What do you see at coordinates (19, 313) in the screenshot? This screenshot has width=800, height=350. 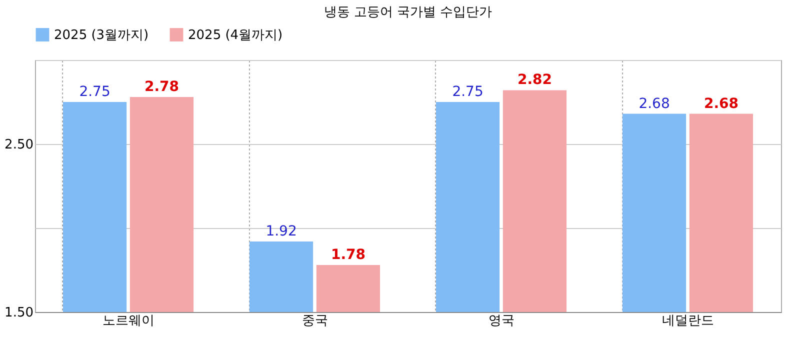 I see `y-tick-label: 1.50` at bounding box center [19, 313].